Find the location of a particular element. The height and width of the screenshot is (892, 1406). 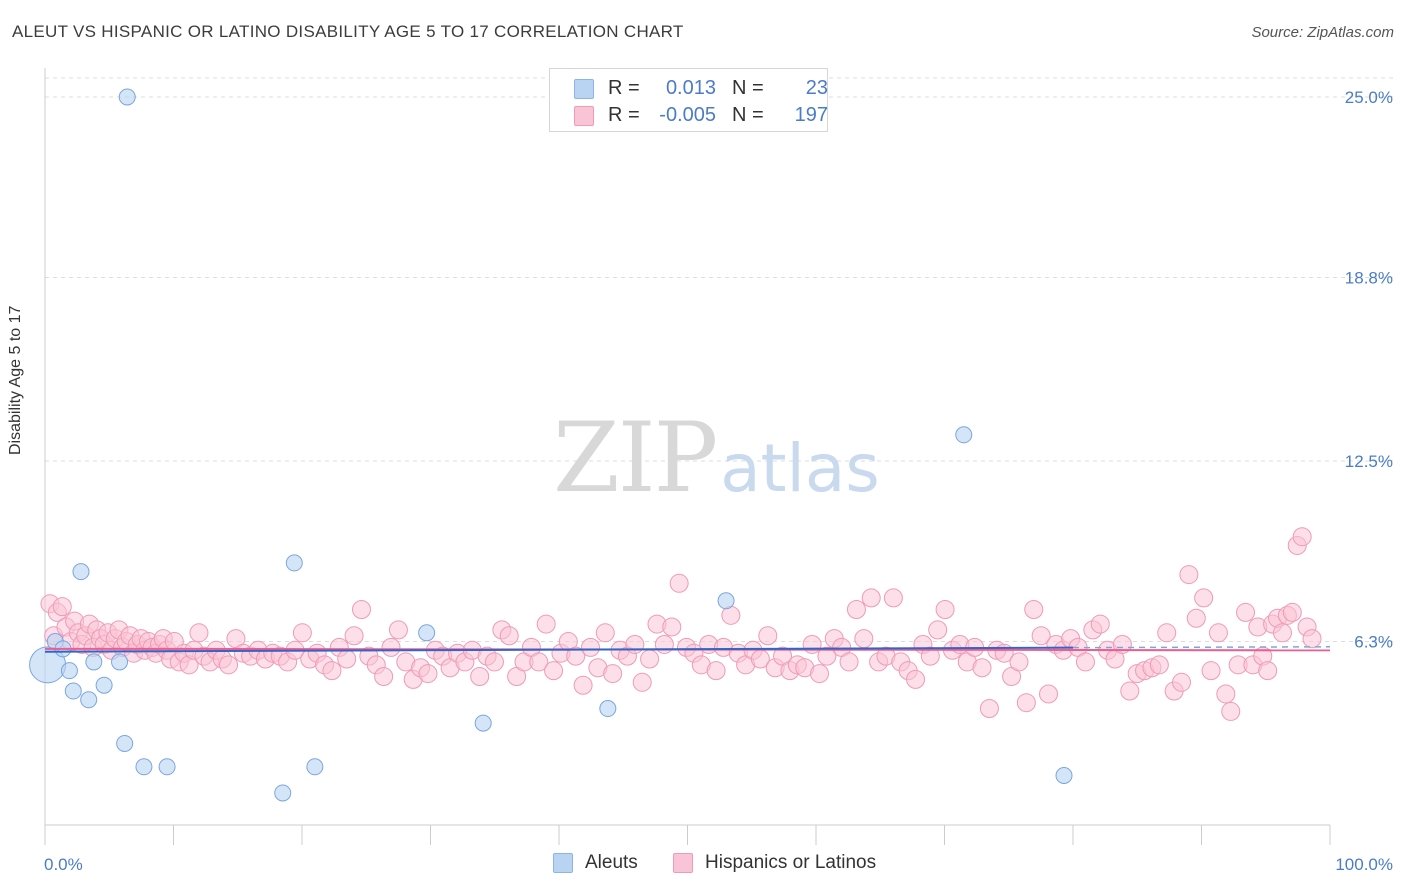

aleut-trend-extension is located at coordinates (1201, 647).